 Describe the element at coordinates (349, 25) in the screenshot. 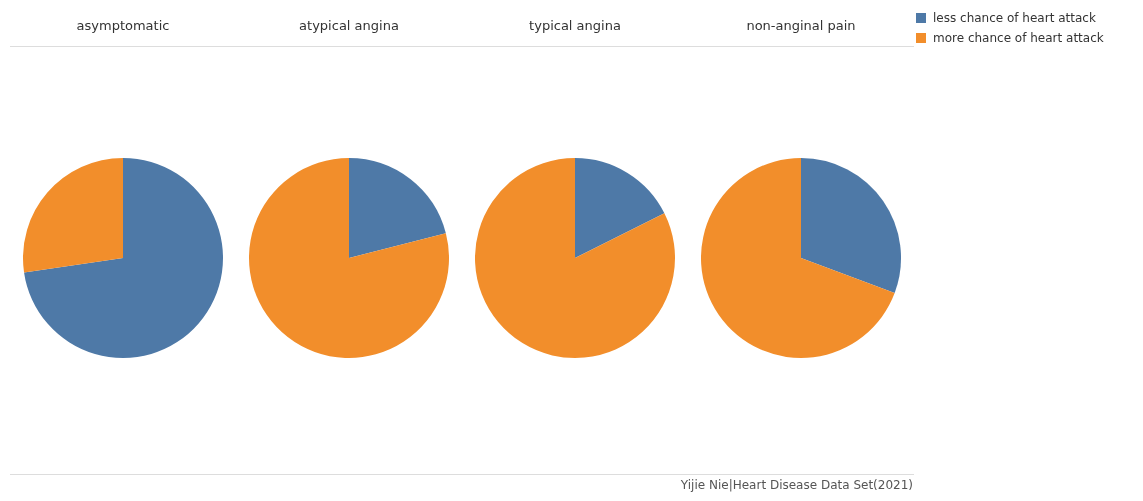

I see `chart-title: atypical angina` at that location.